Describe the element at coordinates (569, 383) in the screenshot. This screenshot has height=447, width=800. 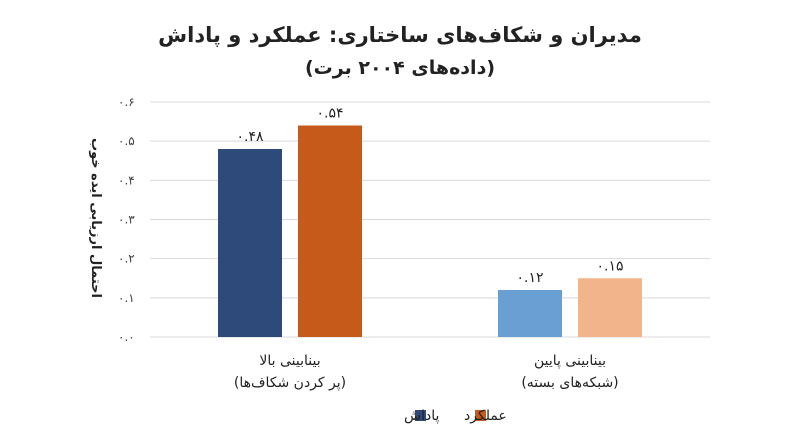
I see `category-sublabel: (شبکه‌های بسته)` at that location.